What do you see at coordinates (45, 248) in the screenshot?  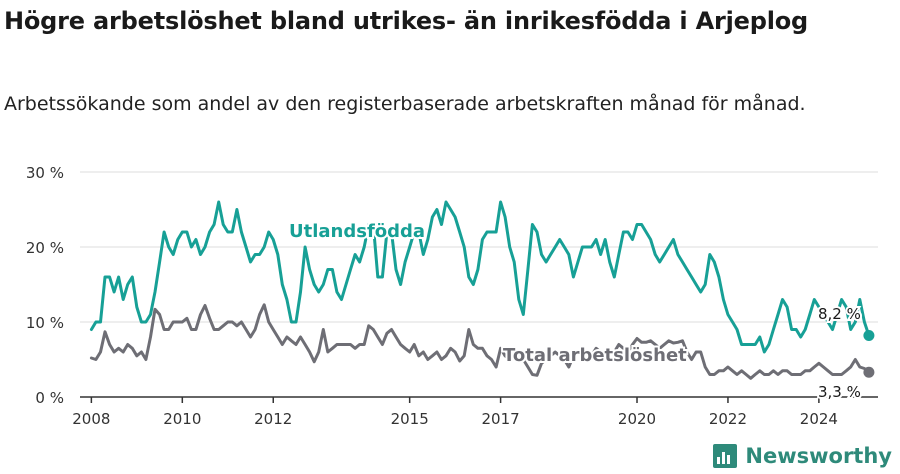 I see `y-tick-label: 20 %` at bounding box center [45, 248].